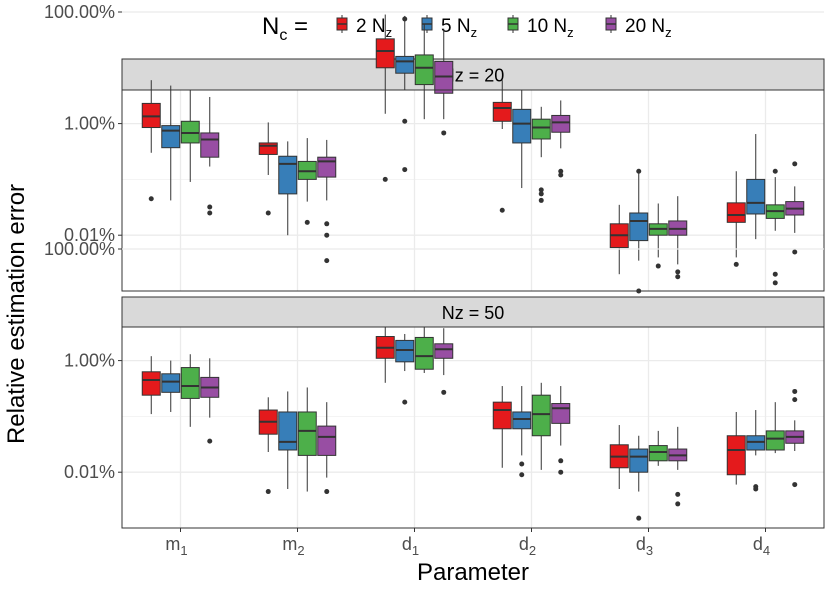  I want to click on legend-entry-label: 20 Nz, so click(648, 28).